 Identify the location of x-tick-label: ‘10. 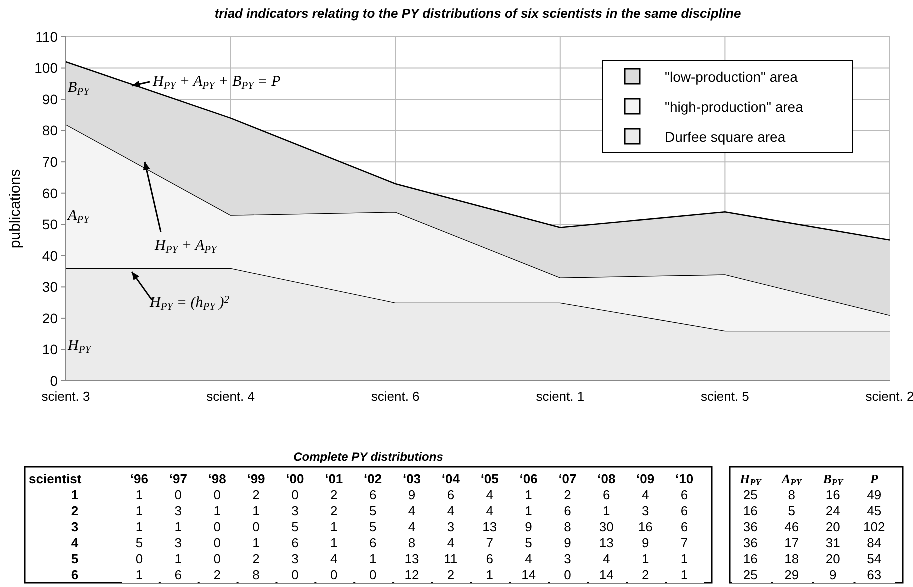
(684, 479).